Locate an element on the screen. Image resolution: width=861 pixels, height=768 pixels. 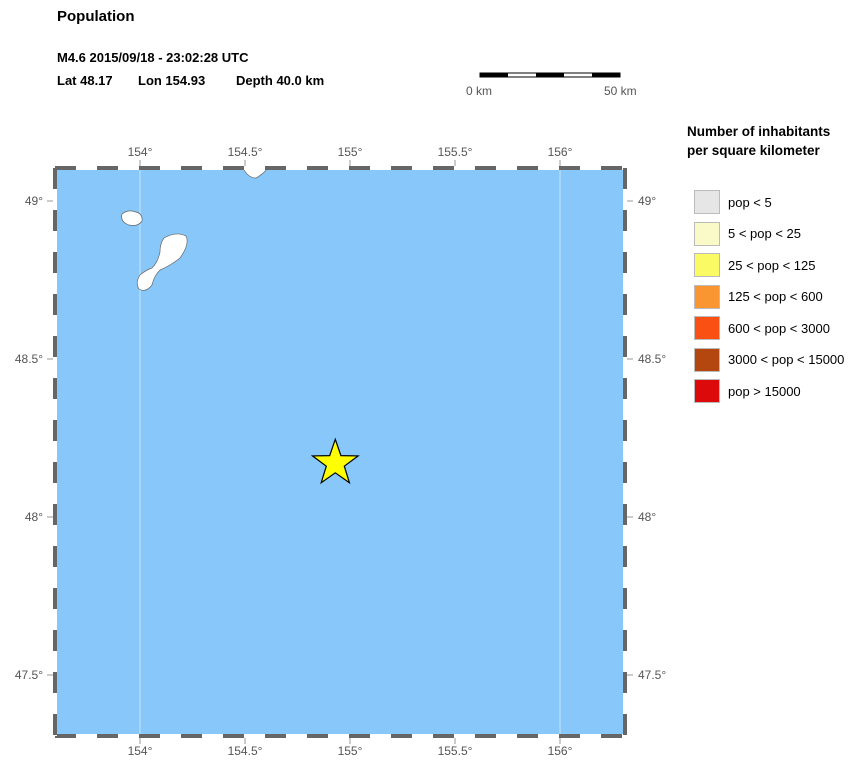
lat-tick-right: 47.5° is located at coordinates (652, 675).